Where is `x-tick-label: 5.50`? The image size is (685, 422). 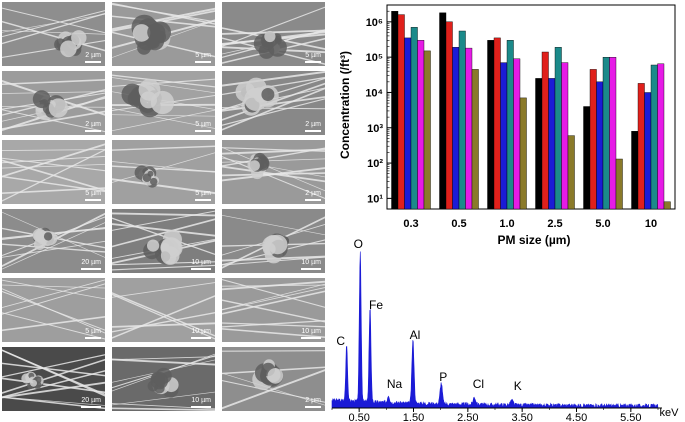 x-tick-label: 5.50 is located at coordinates (630, 417).